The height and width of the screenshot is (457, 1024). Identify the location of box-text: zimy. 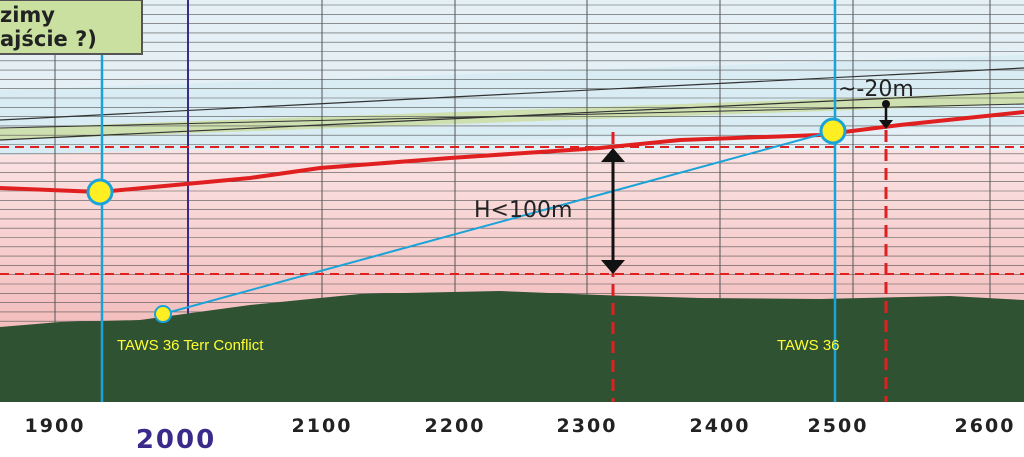
(27, 15).